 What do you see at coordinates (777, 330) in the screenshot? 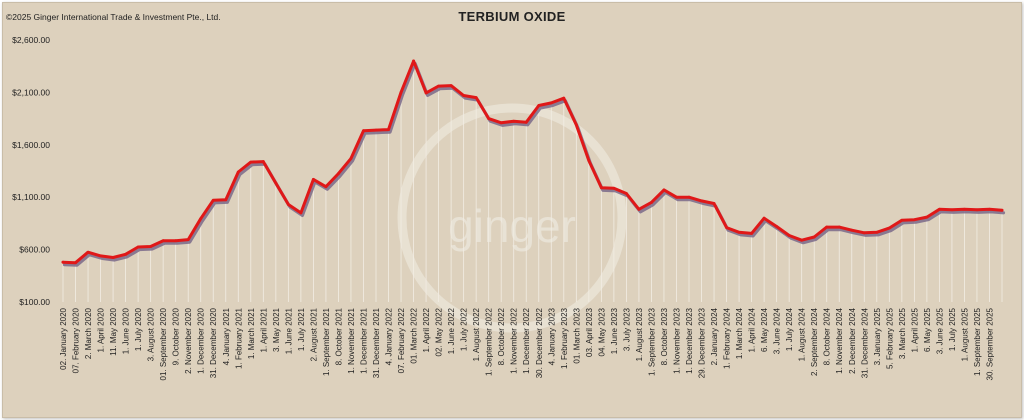
I see `x-tick-label: 3. June 2024` at bounding box center [777, 330].